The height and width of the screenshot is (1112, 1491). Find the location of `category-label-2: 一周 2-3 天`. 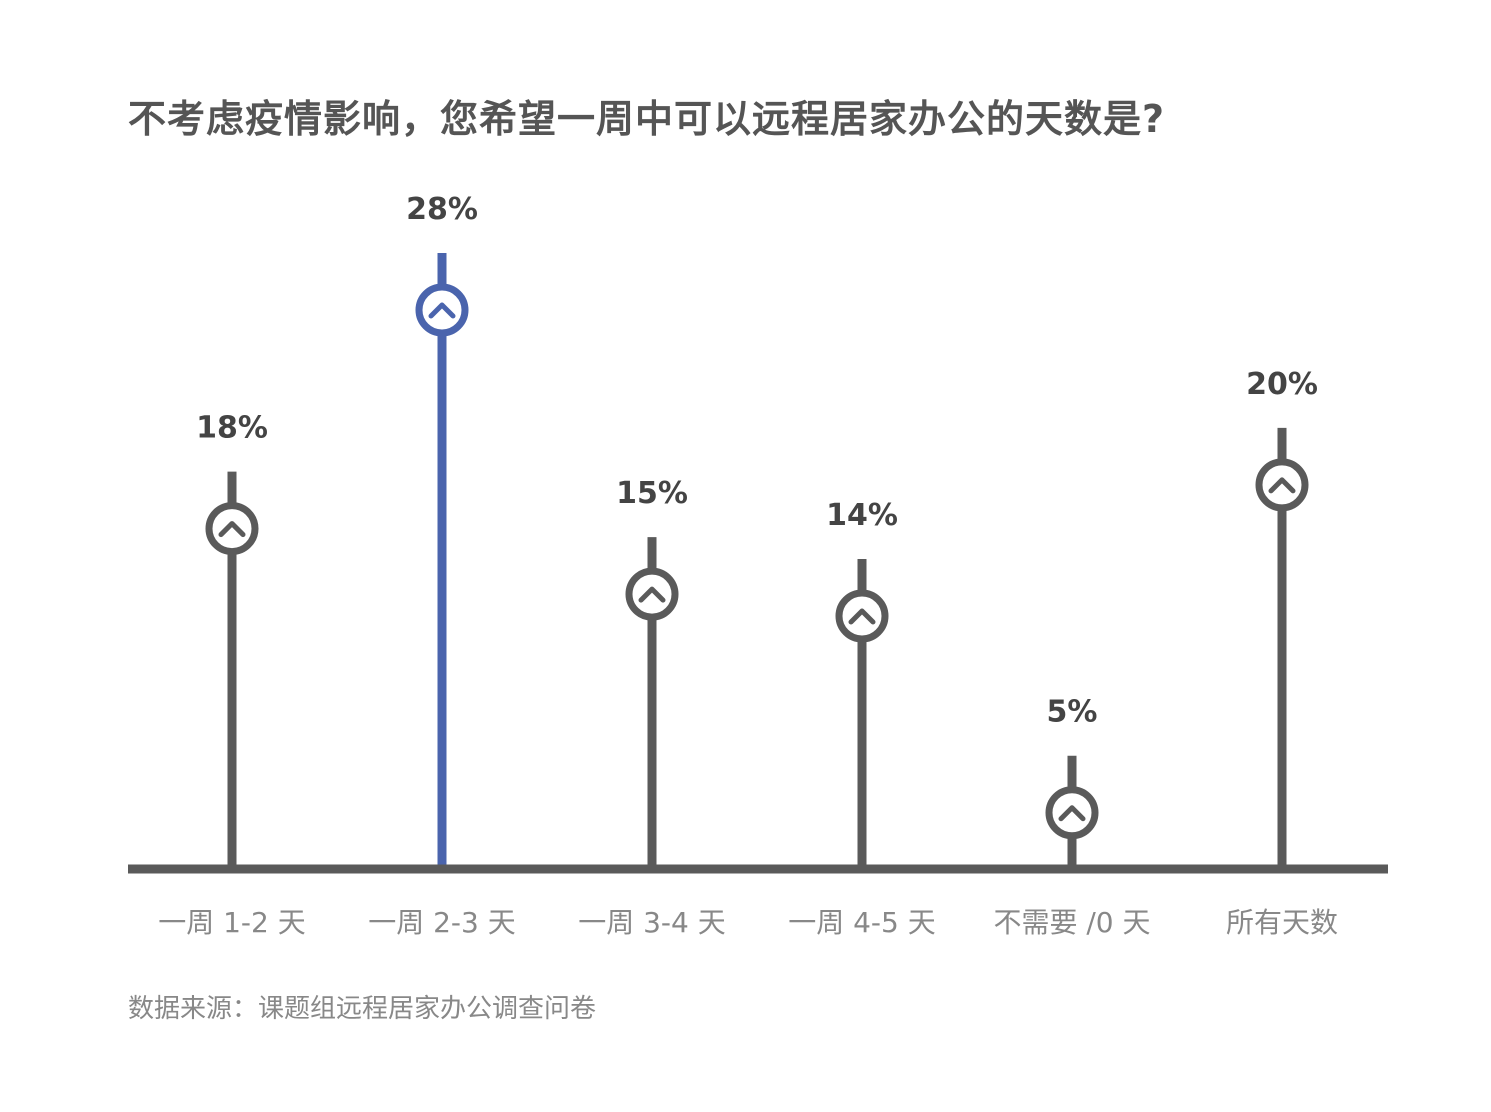

category-label-2: 一周 2-3 天 is located at coordinates (442, 922).